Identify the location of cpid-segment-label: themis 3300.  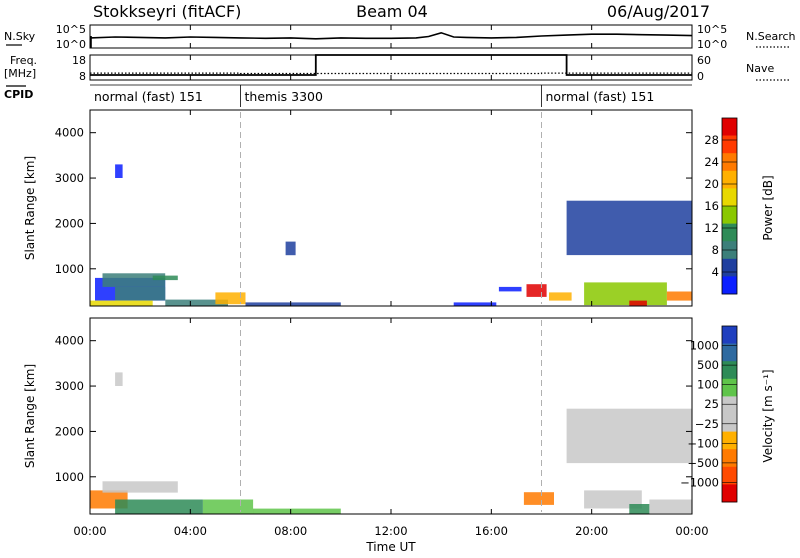
(284, 96).